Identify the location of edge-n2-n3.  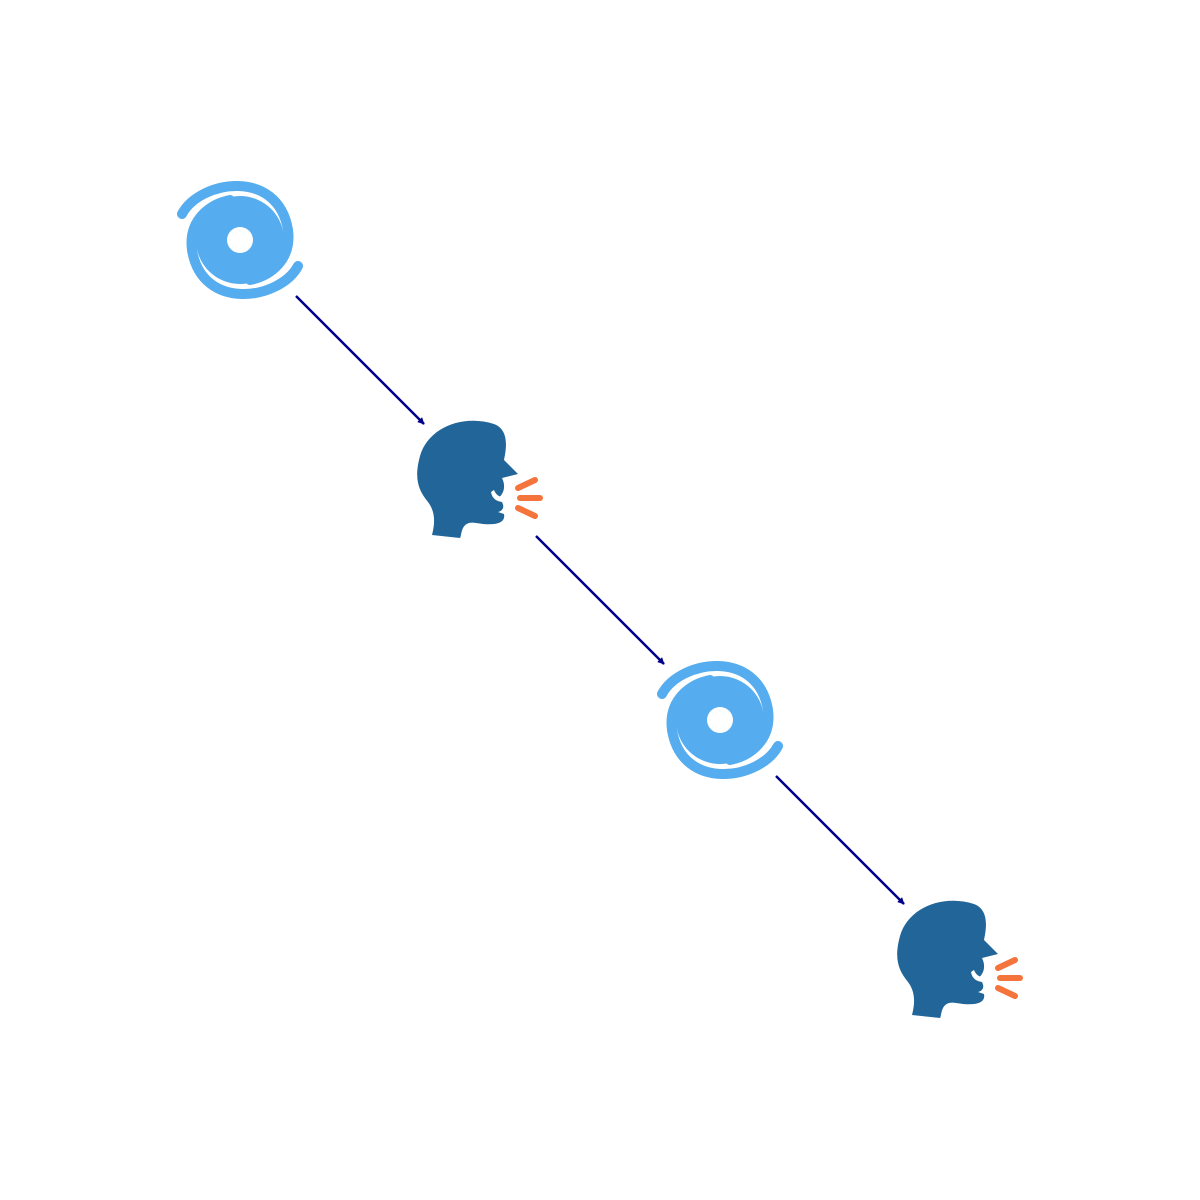
(600, 600).